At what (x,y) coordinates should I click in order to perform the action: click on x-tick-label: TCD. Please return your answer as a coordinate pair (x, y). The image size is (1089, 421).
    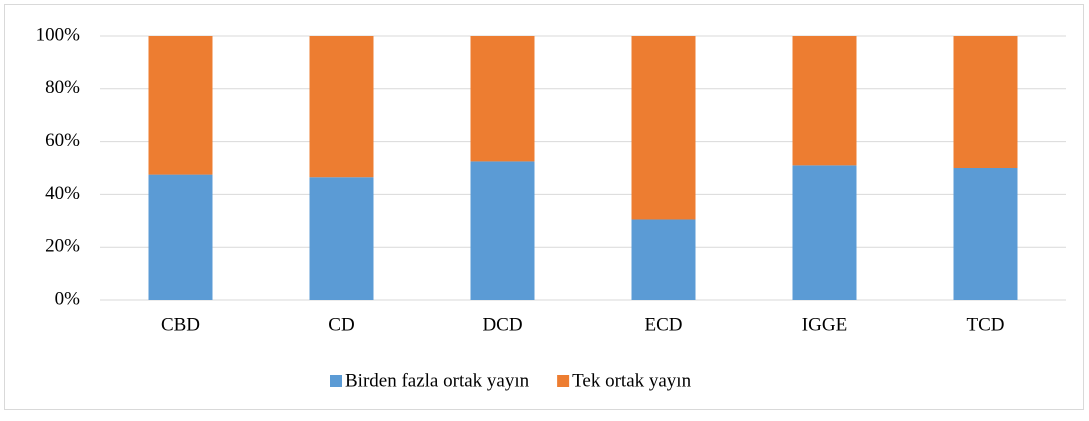
    Looking at the image, I should click on (986, 324).